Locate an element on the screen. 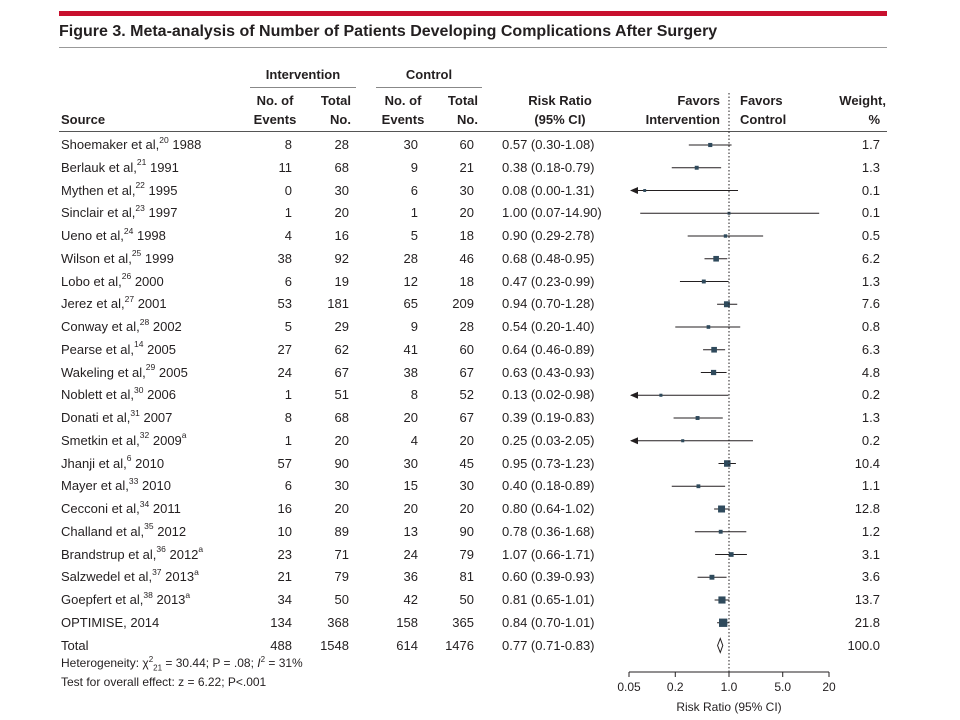  intervention-events: 34 is located at coordinates (284, 599).